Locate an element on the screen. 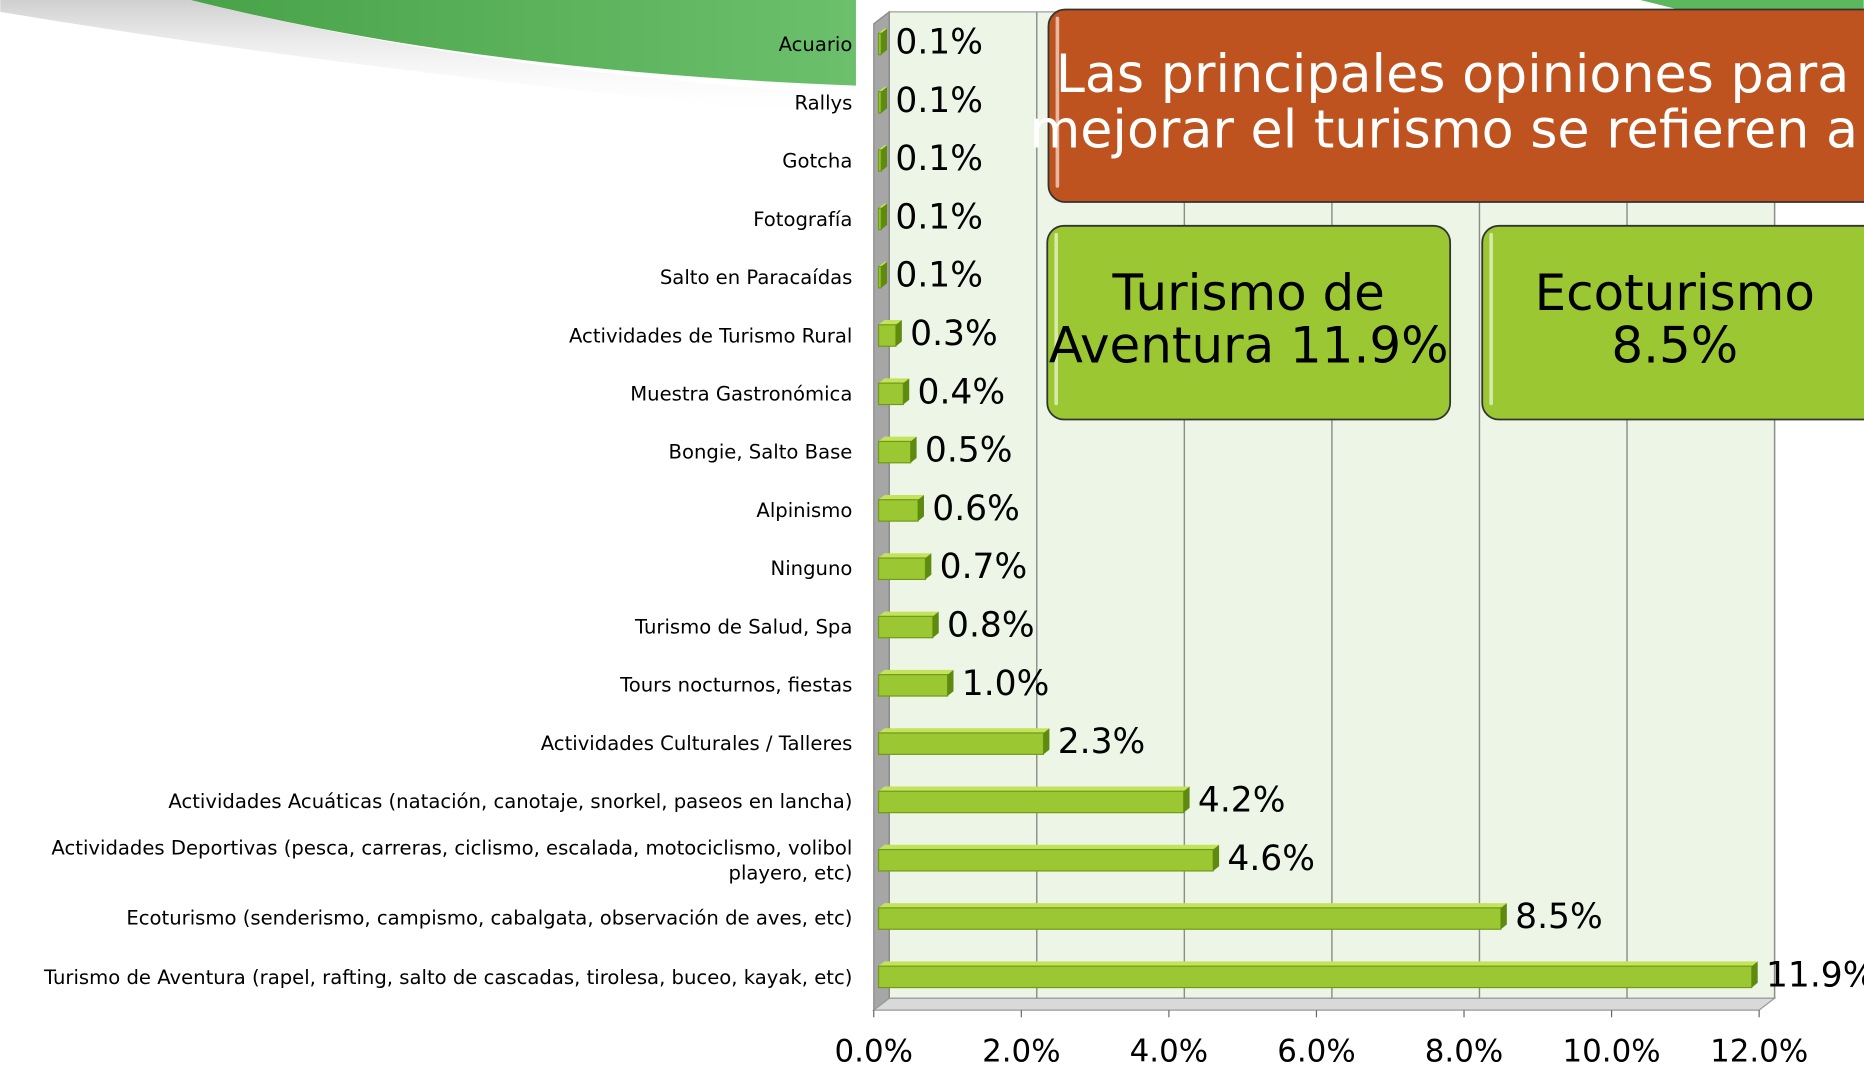  y-tick-label: Actividades de Turismo Rural is located at coordinates (710, 335).